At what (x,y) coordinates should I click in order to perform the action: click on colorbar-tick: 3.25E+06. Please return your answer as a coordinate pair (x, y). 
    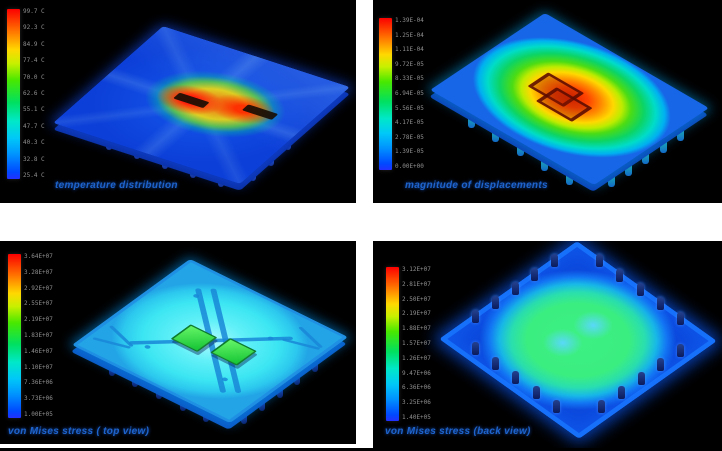
    Looking at the image, I should click on (416, 403).